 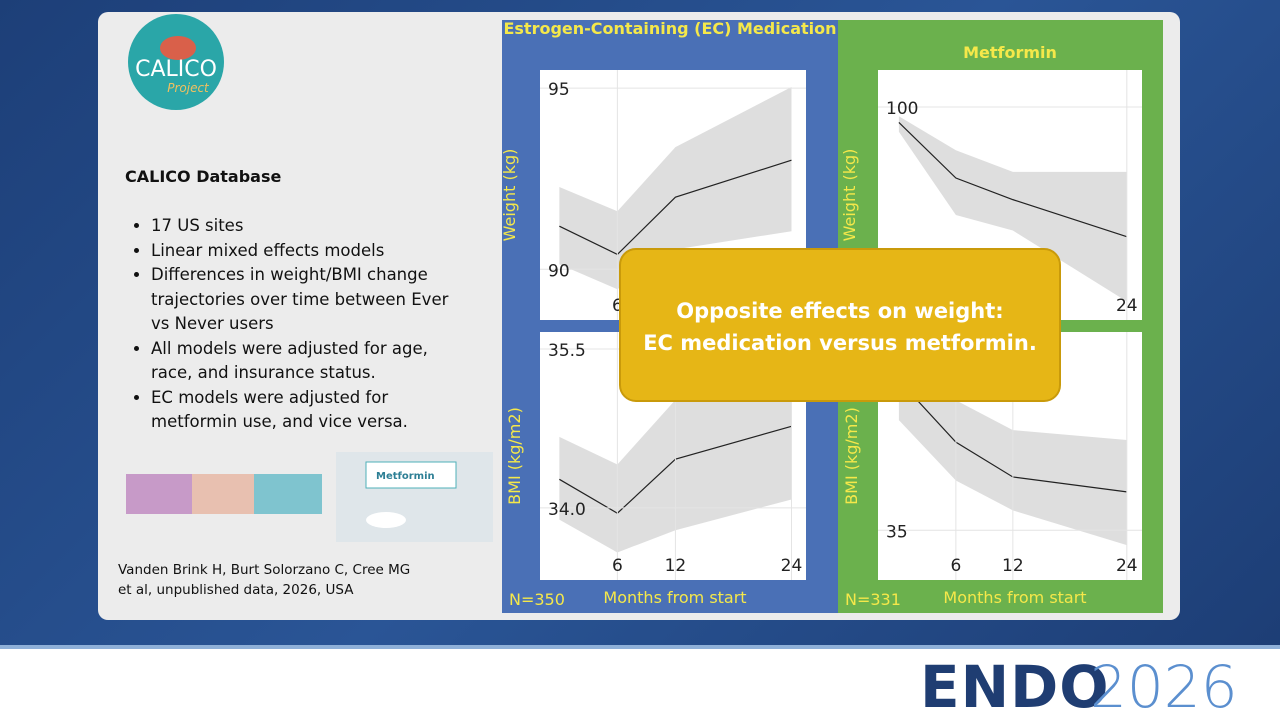 I want to click on callout-text: EC medication versus metformin., so click(x=840, y=343).